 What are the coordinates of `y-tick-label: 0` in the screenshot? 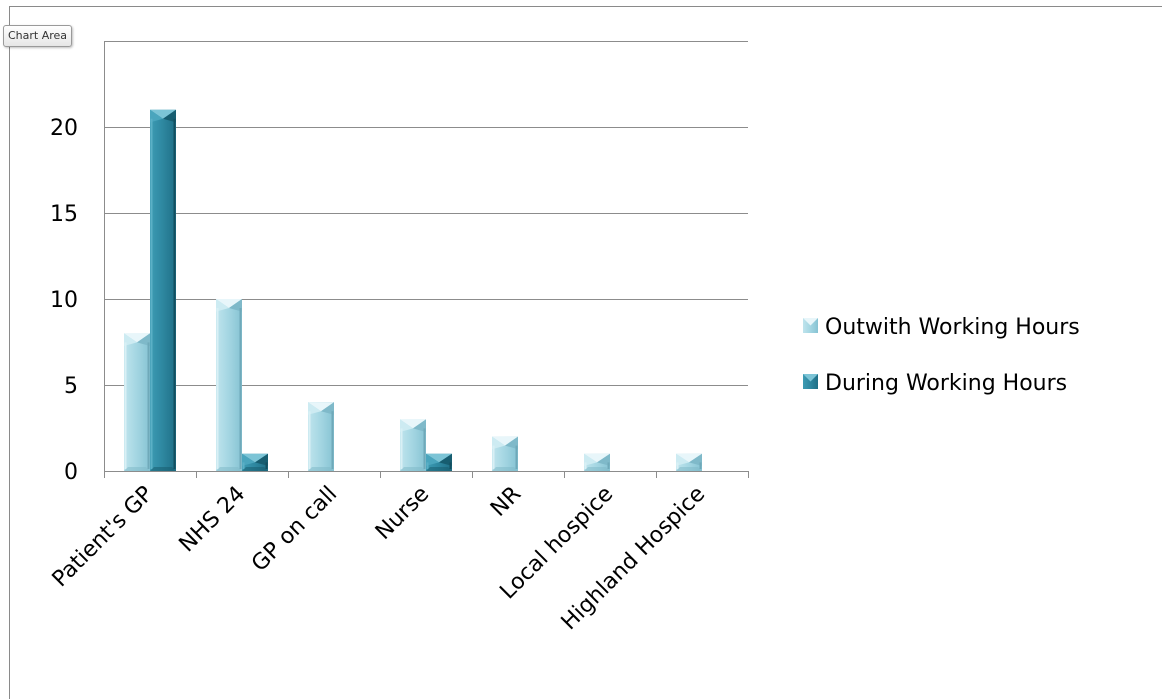 It's located at (71, 472).